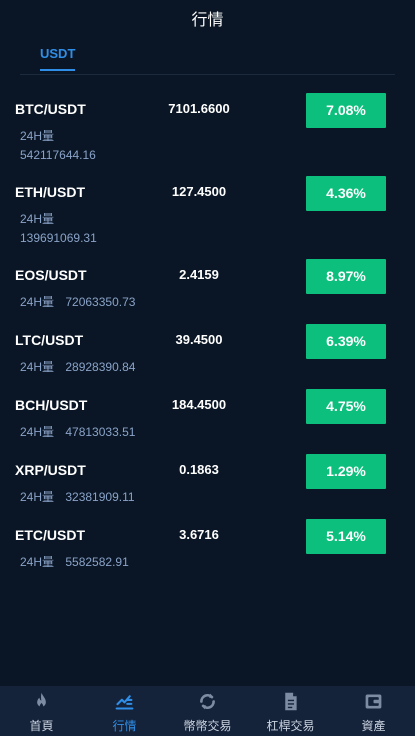 This screenshot has height=736, width=415. What do you see at coordinates (207, 57) in the screenshot?
I see `market-tabs: USDT` at bounding box center [207, 57].